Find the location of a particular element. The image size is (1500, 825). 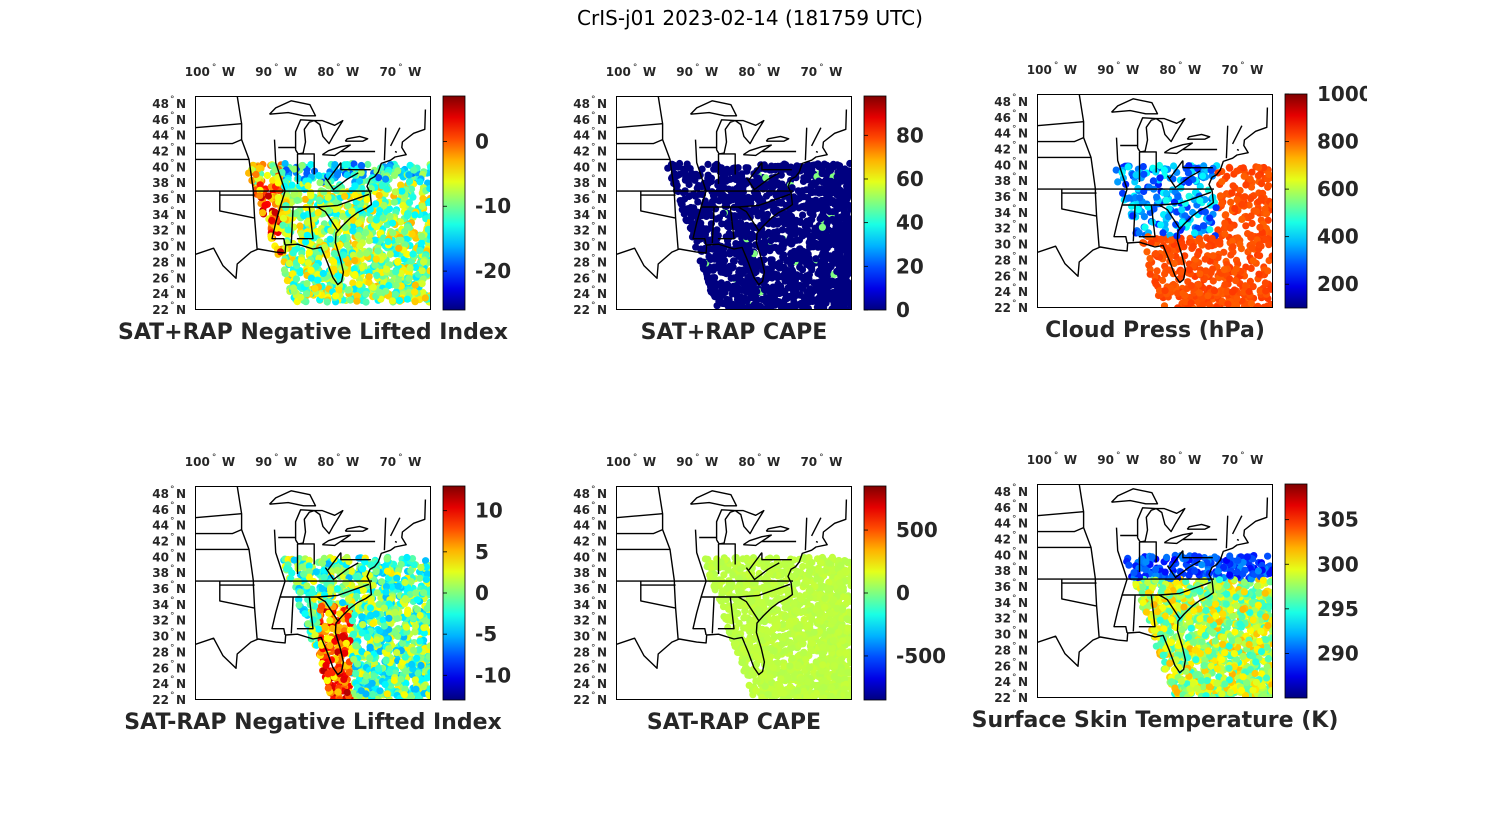

lat-tick-label: 40 is located at coordinates (581, 167).